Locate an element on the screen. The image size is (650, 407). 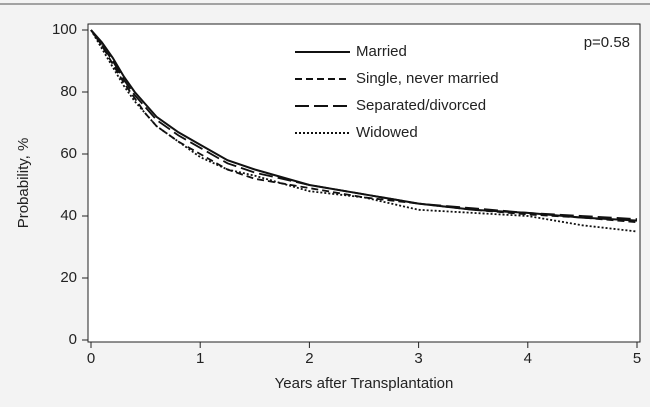
x-axis-label: Years after Transplantation is located at coordinates (364, 383).